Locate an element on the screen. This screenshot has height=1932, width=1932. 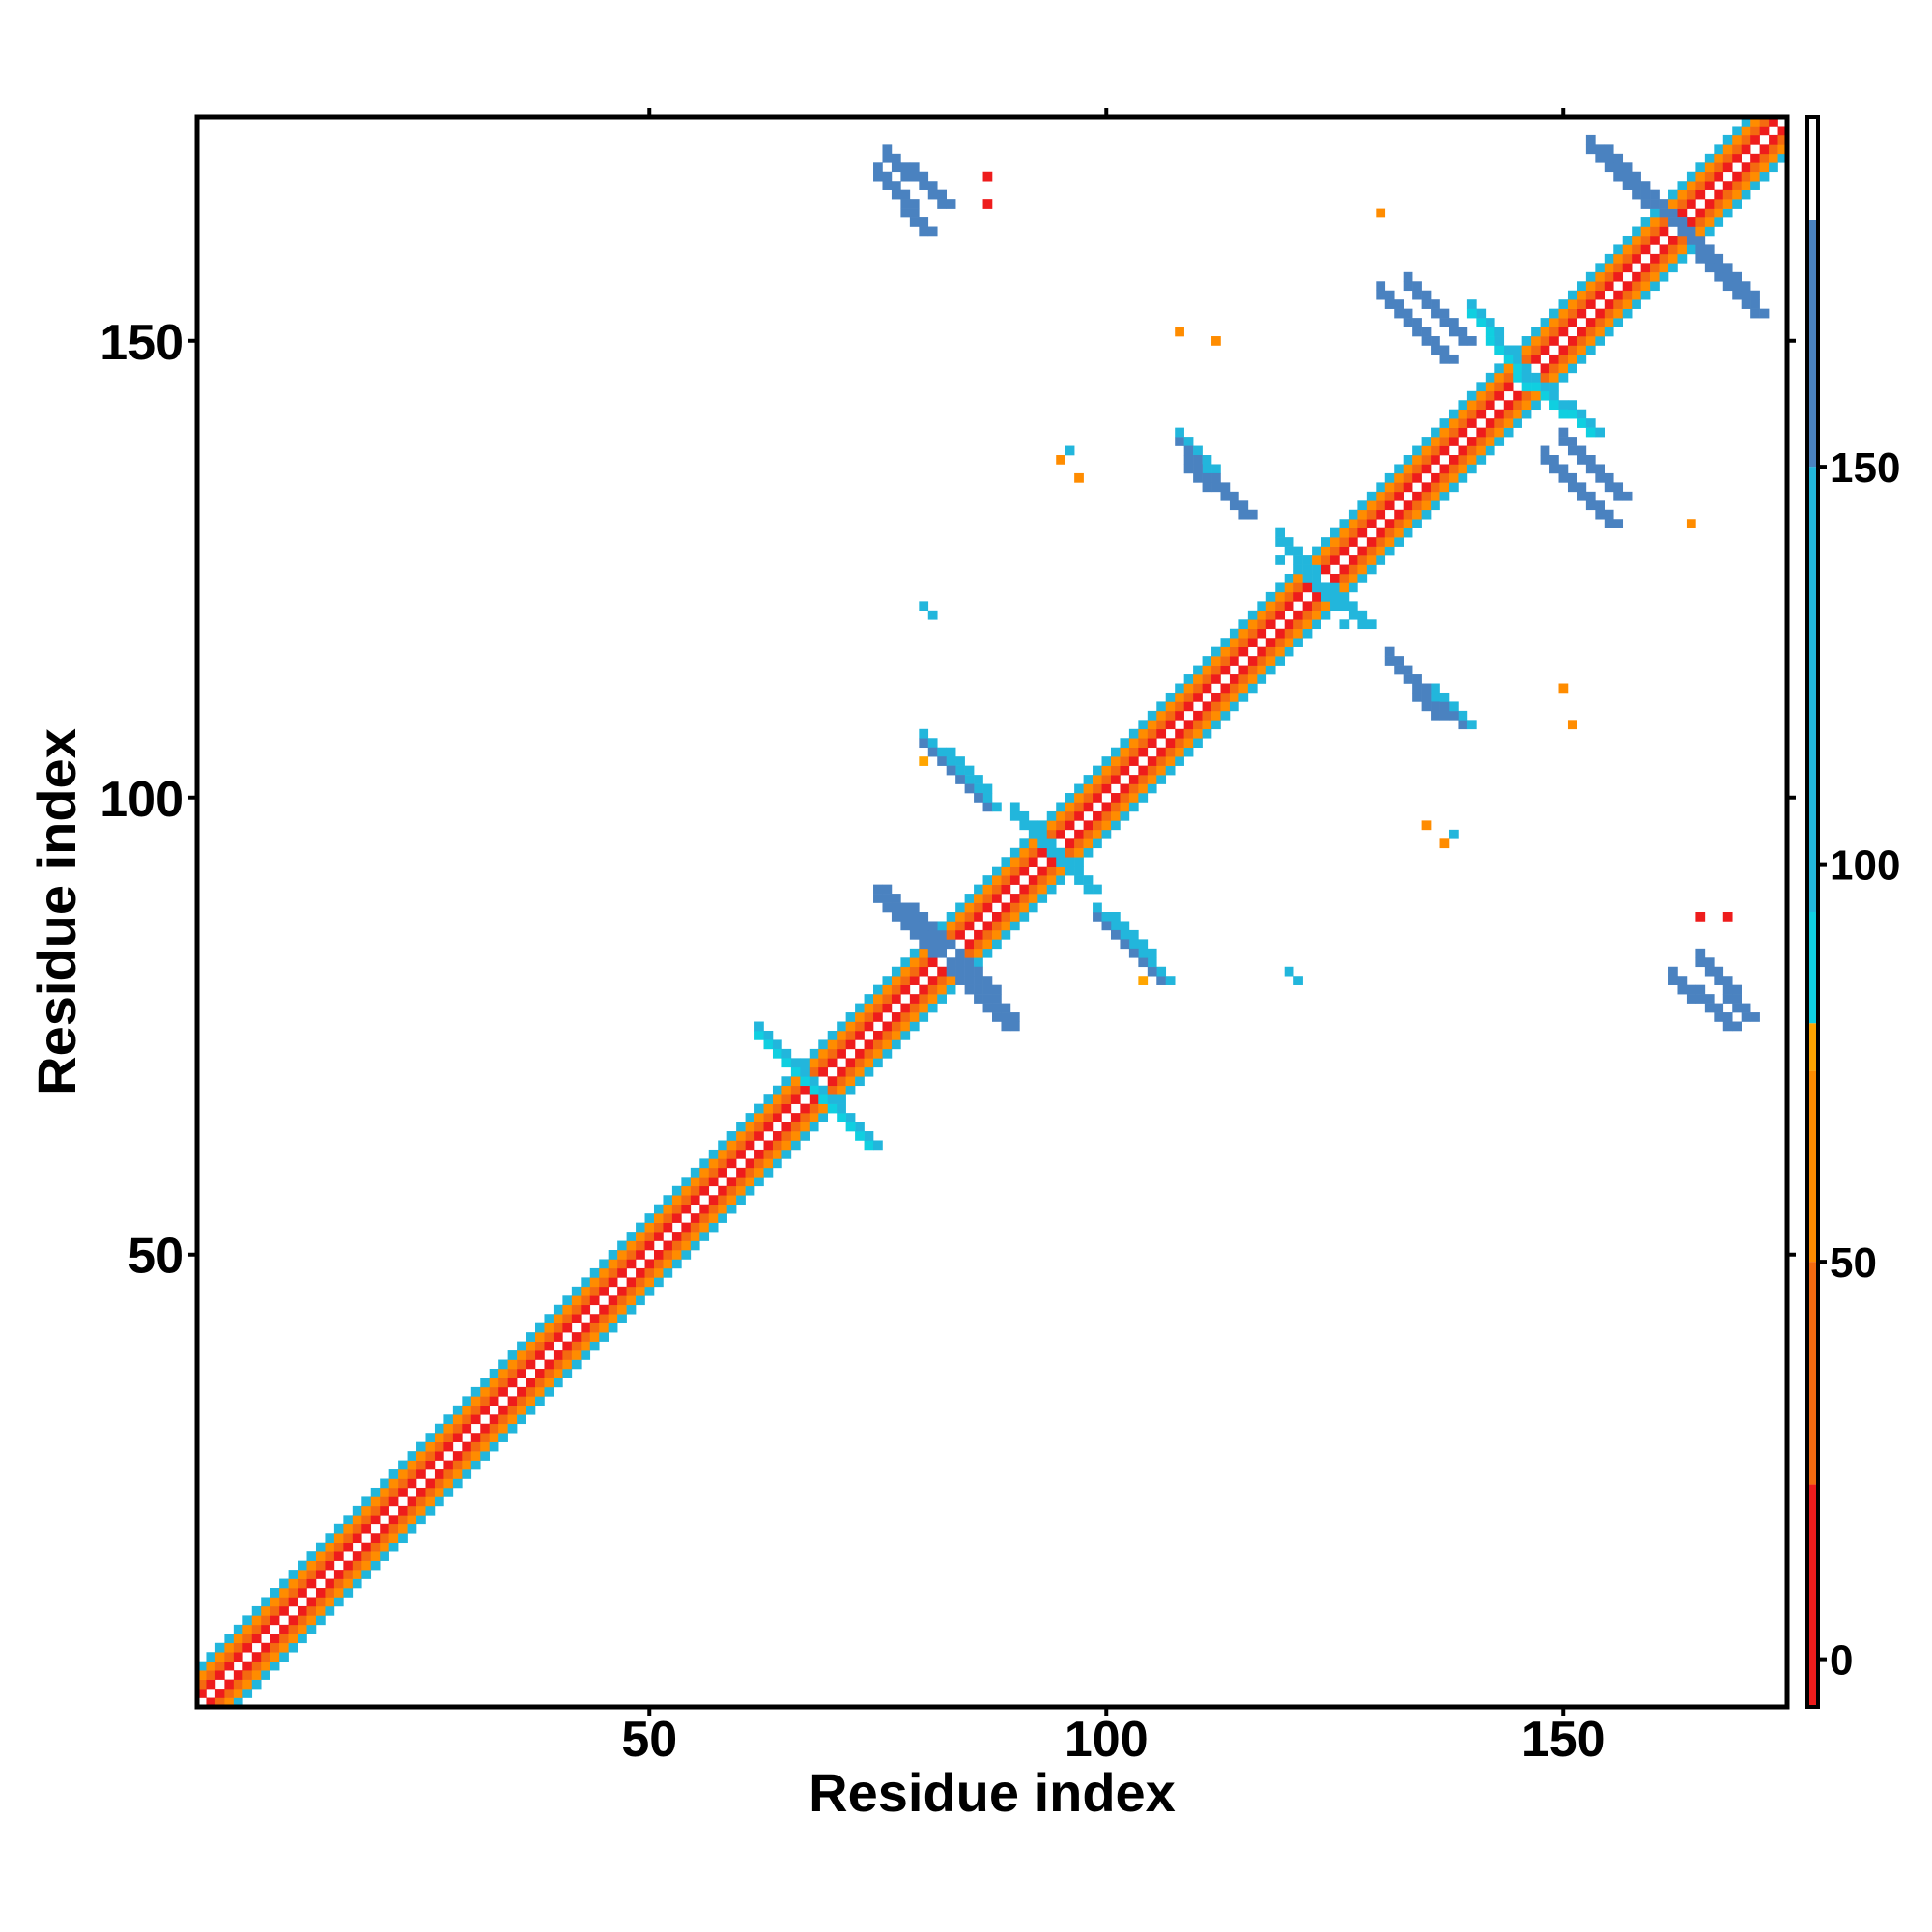
colorbar-segment is located at coordinates (1812, 1595).